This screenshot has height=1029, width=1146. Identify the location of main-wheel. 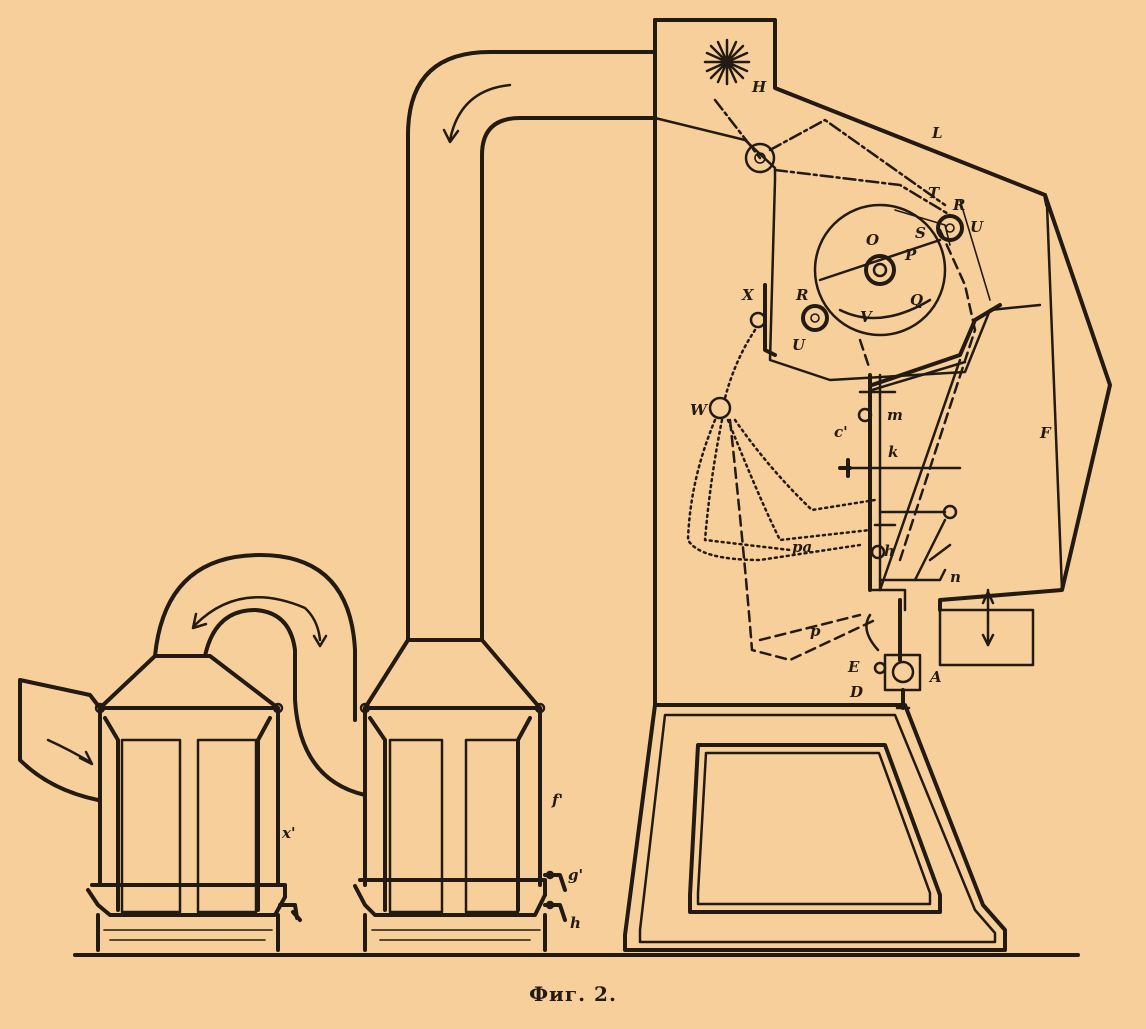
(889, 287).